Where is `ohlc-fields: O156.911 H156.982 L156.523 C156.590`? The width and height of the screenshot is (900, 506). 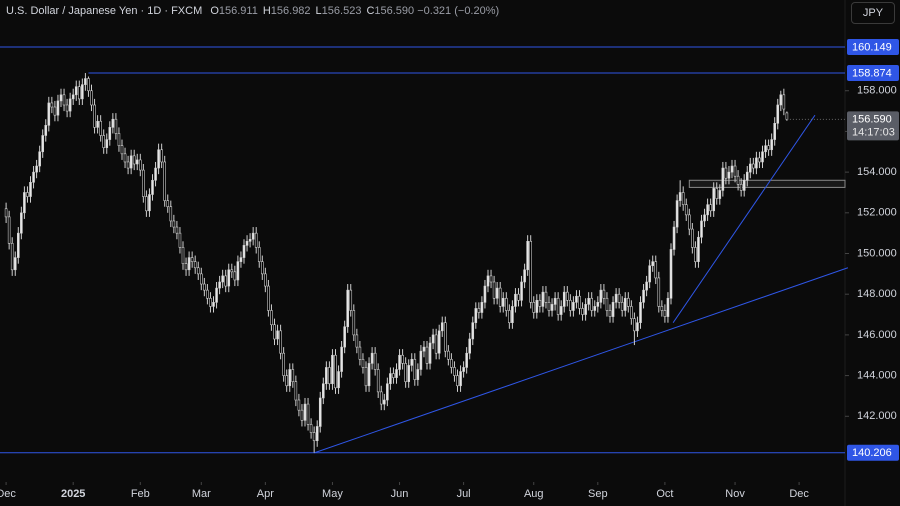 ohlc-fields: O156.911 H156.982 L156.523 C156.590 is located at coordinates (311, 11).